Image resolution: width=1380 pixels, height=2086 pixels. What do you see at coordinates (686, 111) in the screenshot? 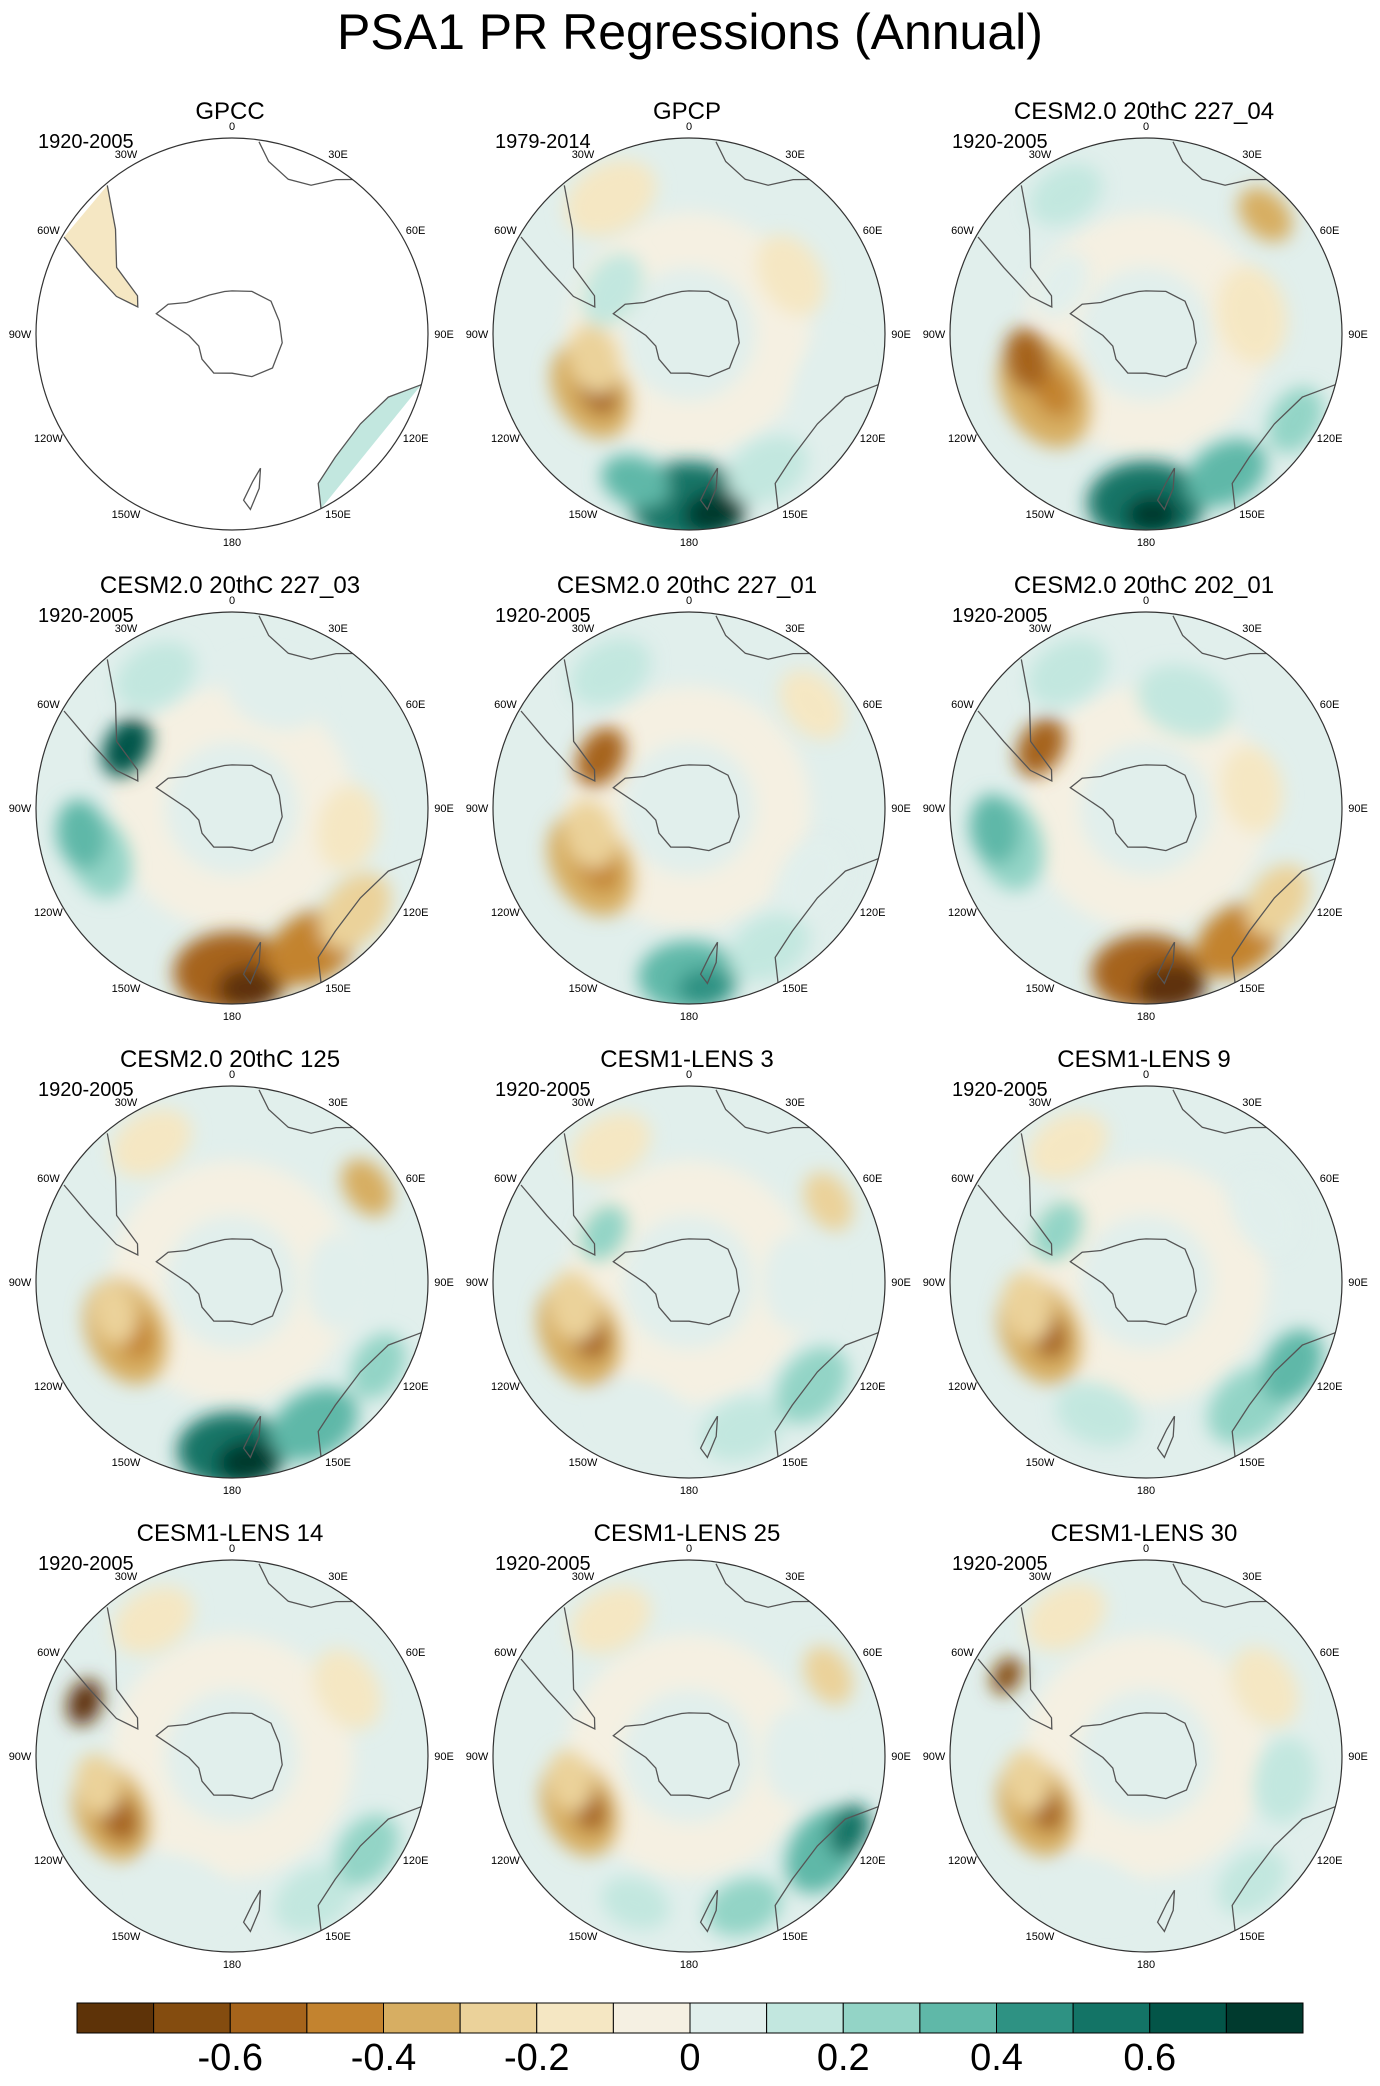
I see `panel-title: GPCP` at bounding box center [686, 111].